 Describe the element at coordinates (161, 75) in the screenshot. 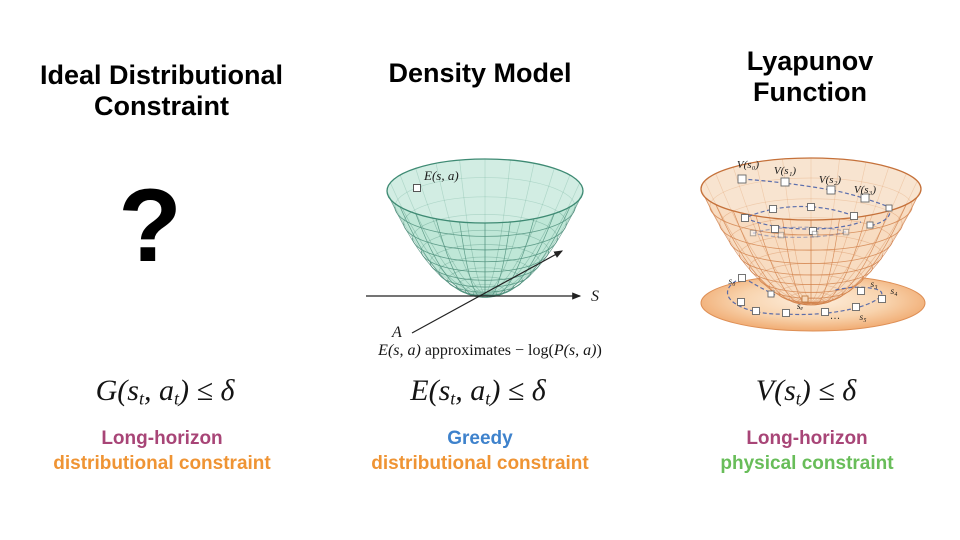

I see `column1-title-line1: Ideal Distributional` at that location.